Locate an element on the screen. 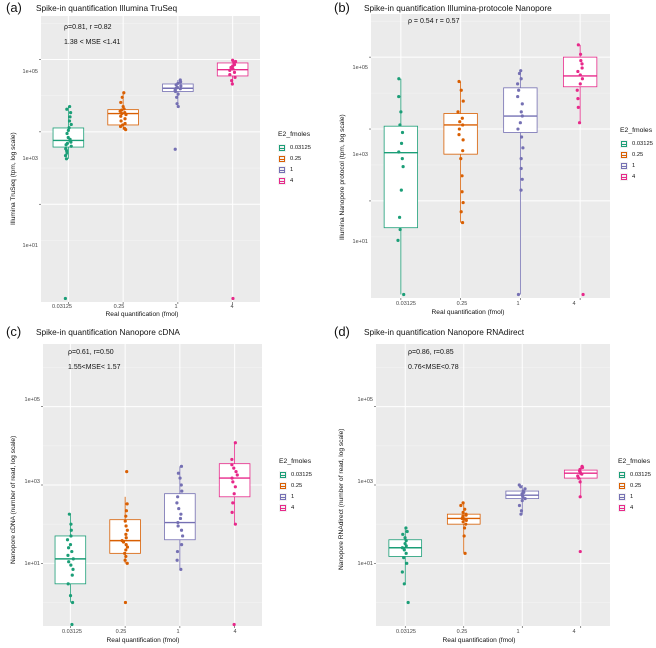 Image resolution: width=656 pixels, height=648 pixels. panel-b-xtick-3: 1 is located at coordinates (518, 304).